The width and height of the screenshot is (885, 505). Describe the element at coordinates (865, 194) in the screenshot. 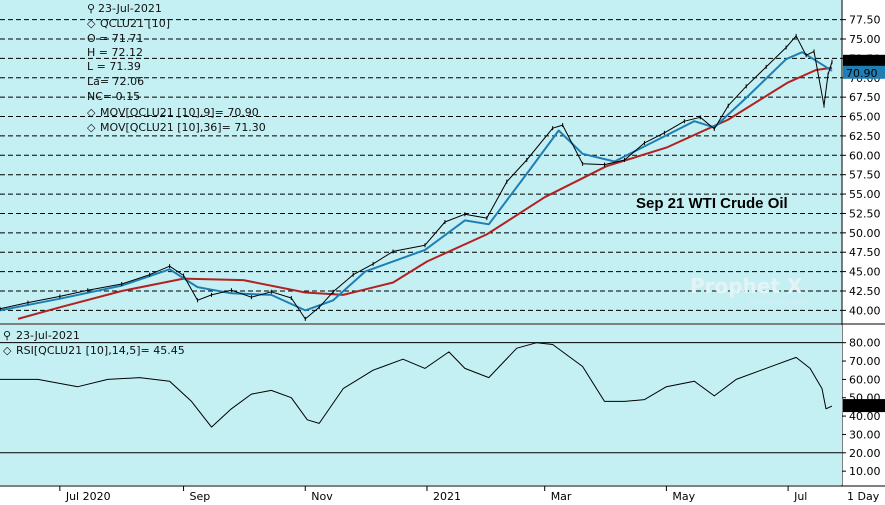

I see `price-y-tick-label: 55.00` at that location.